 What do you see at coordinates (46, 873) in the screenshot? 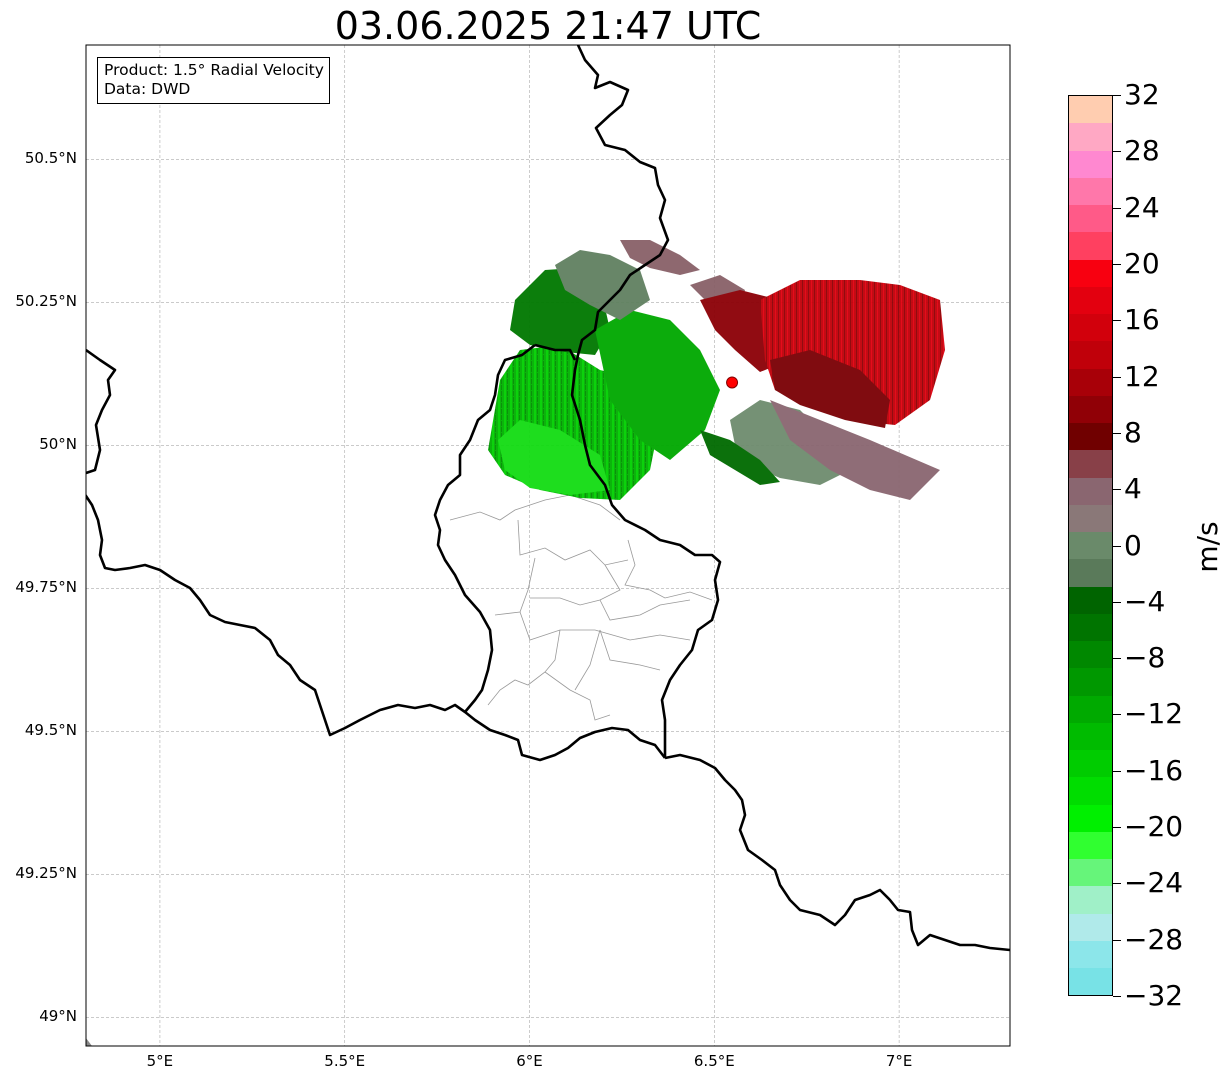
I see `lat-tick-label: 49.25°N` at bounding box center [46, 873].